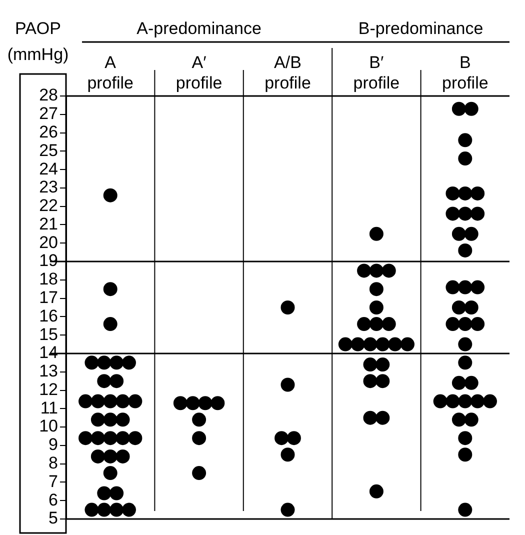  I want to click on y-tick-label: 8, so click(53, 463).